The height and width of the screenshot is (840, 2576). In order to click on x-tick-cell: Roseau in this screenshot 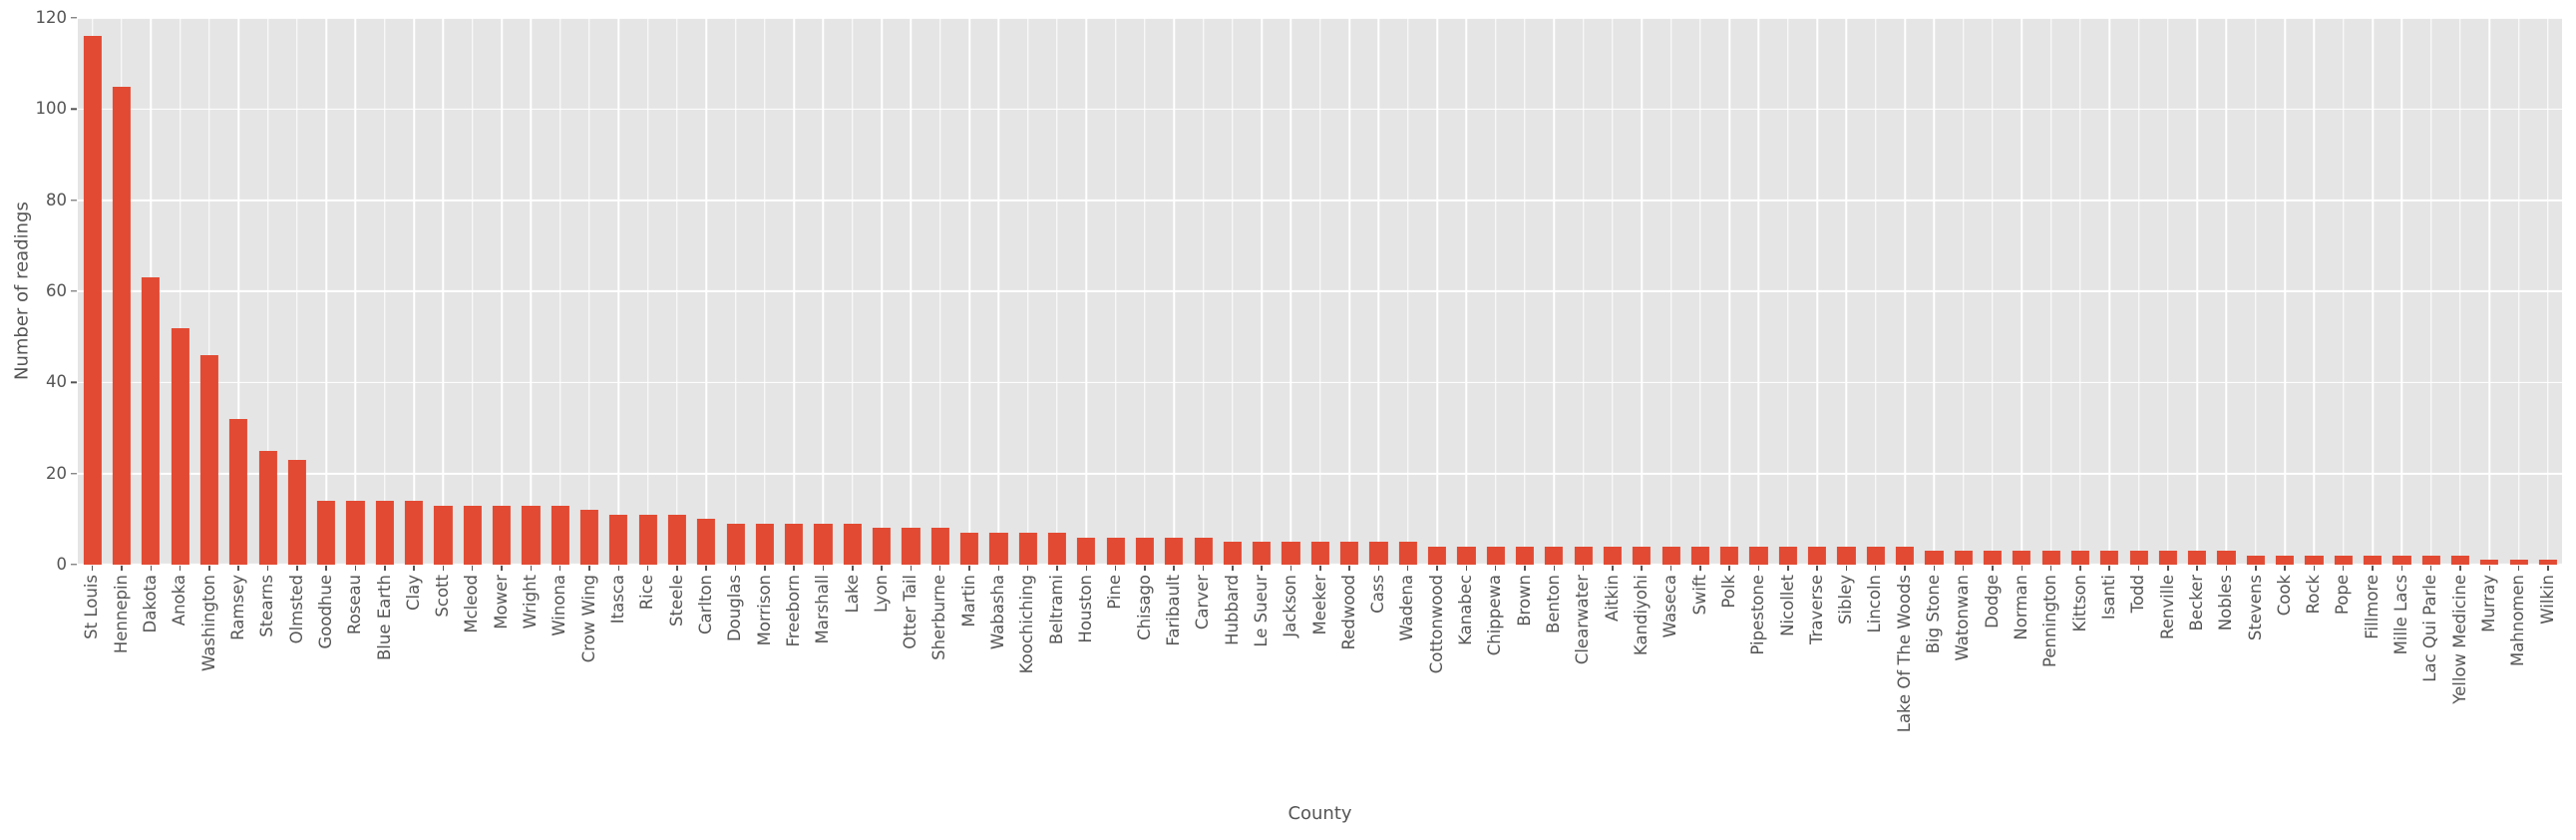, I will do `click(355, 677)`.